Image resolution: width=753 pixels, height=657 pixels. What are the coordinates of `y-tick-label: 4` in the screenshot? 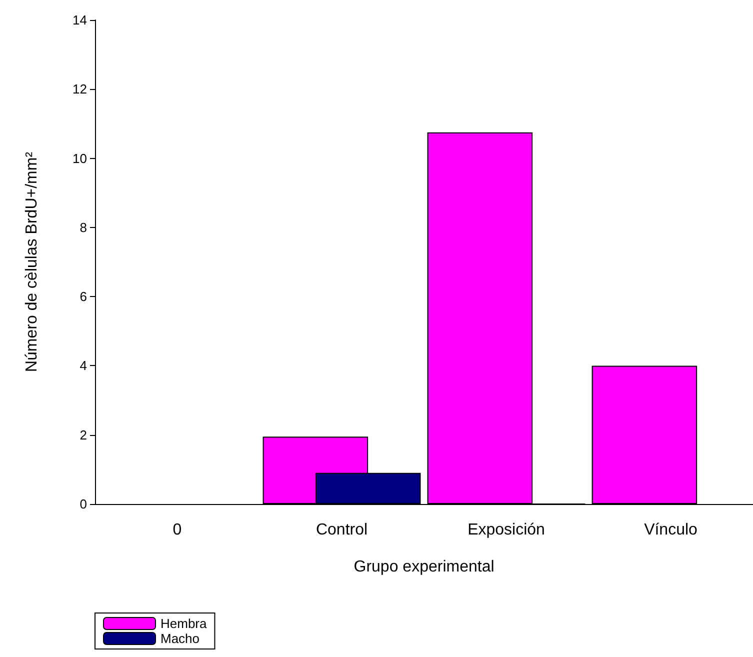 It's located at (83, 366).